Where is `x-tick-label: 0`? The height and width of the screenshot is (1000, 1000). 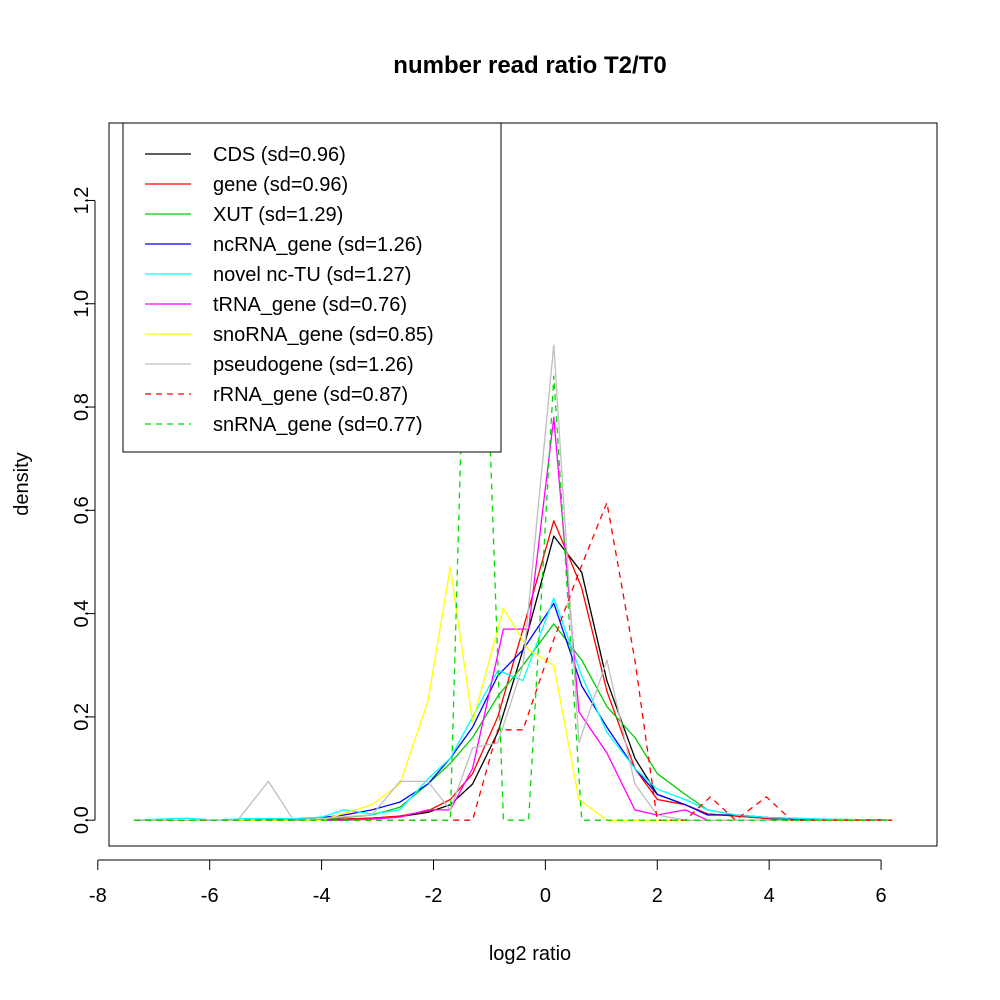
x-tick-label: 0 is located at coordinates (545, 896).